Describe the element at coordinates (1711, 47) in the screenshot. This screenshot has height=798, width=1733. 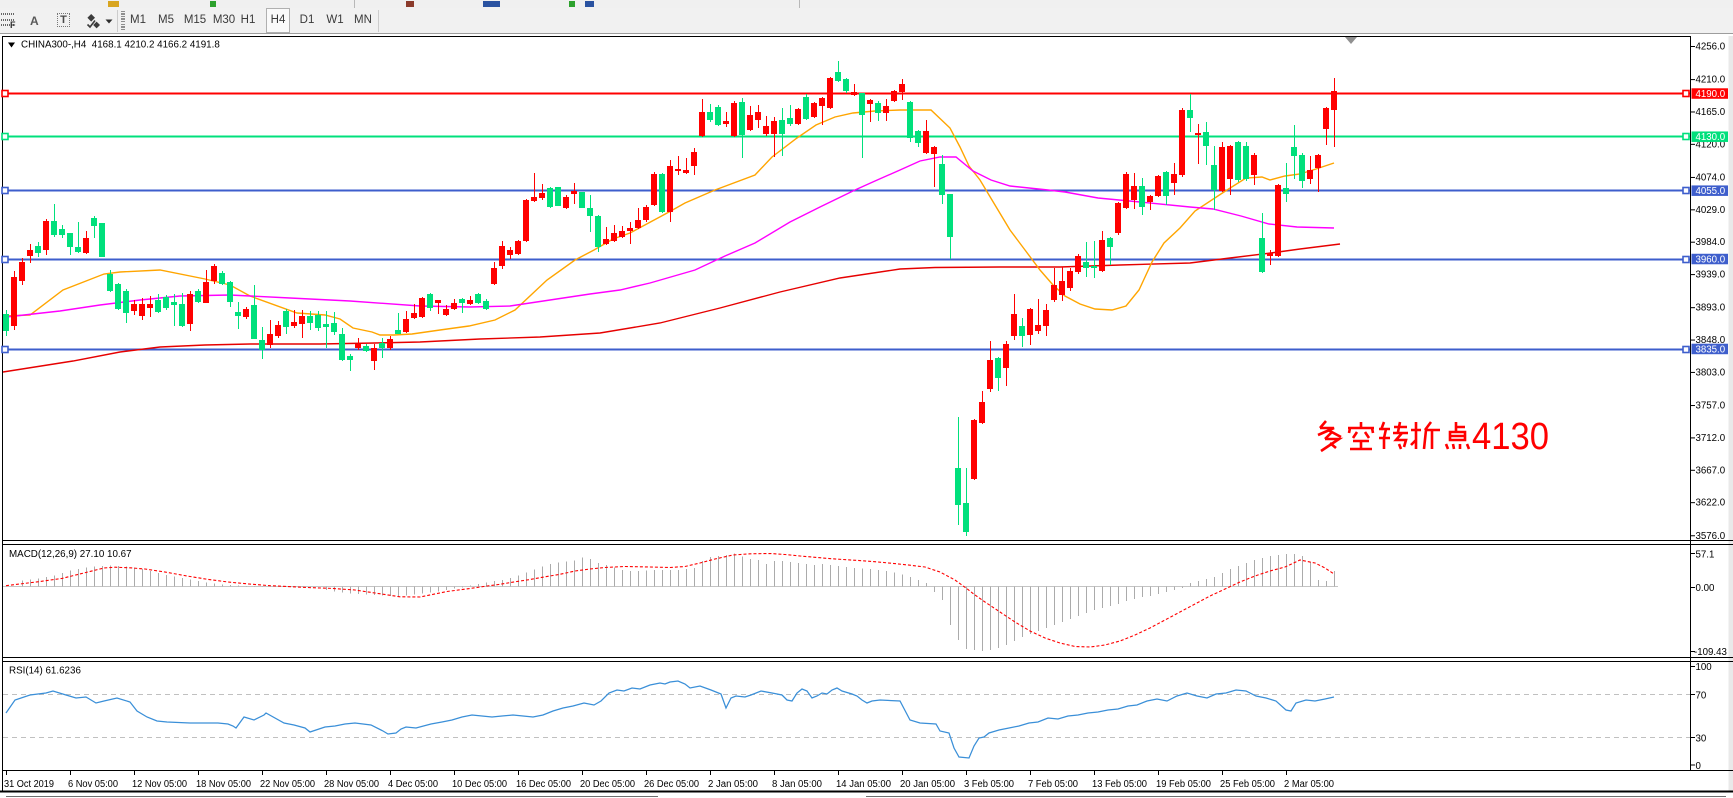
I see `svg-text: 4256.0` at that location.